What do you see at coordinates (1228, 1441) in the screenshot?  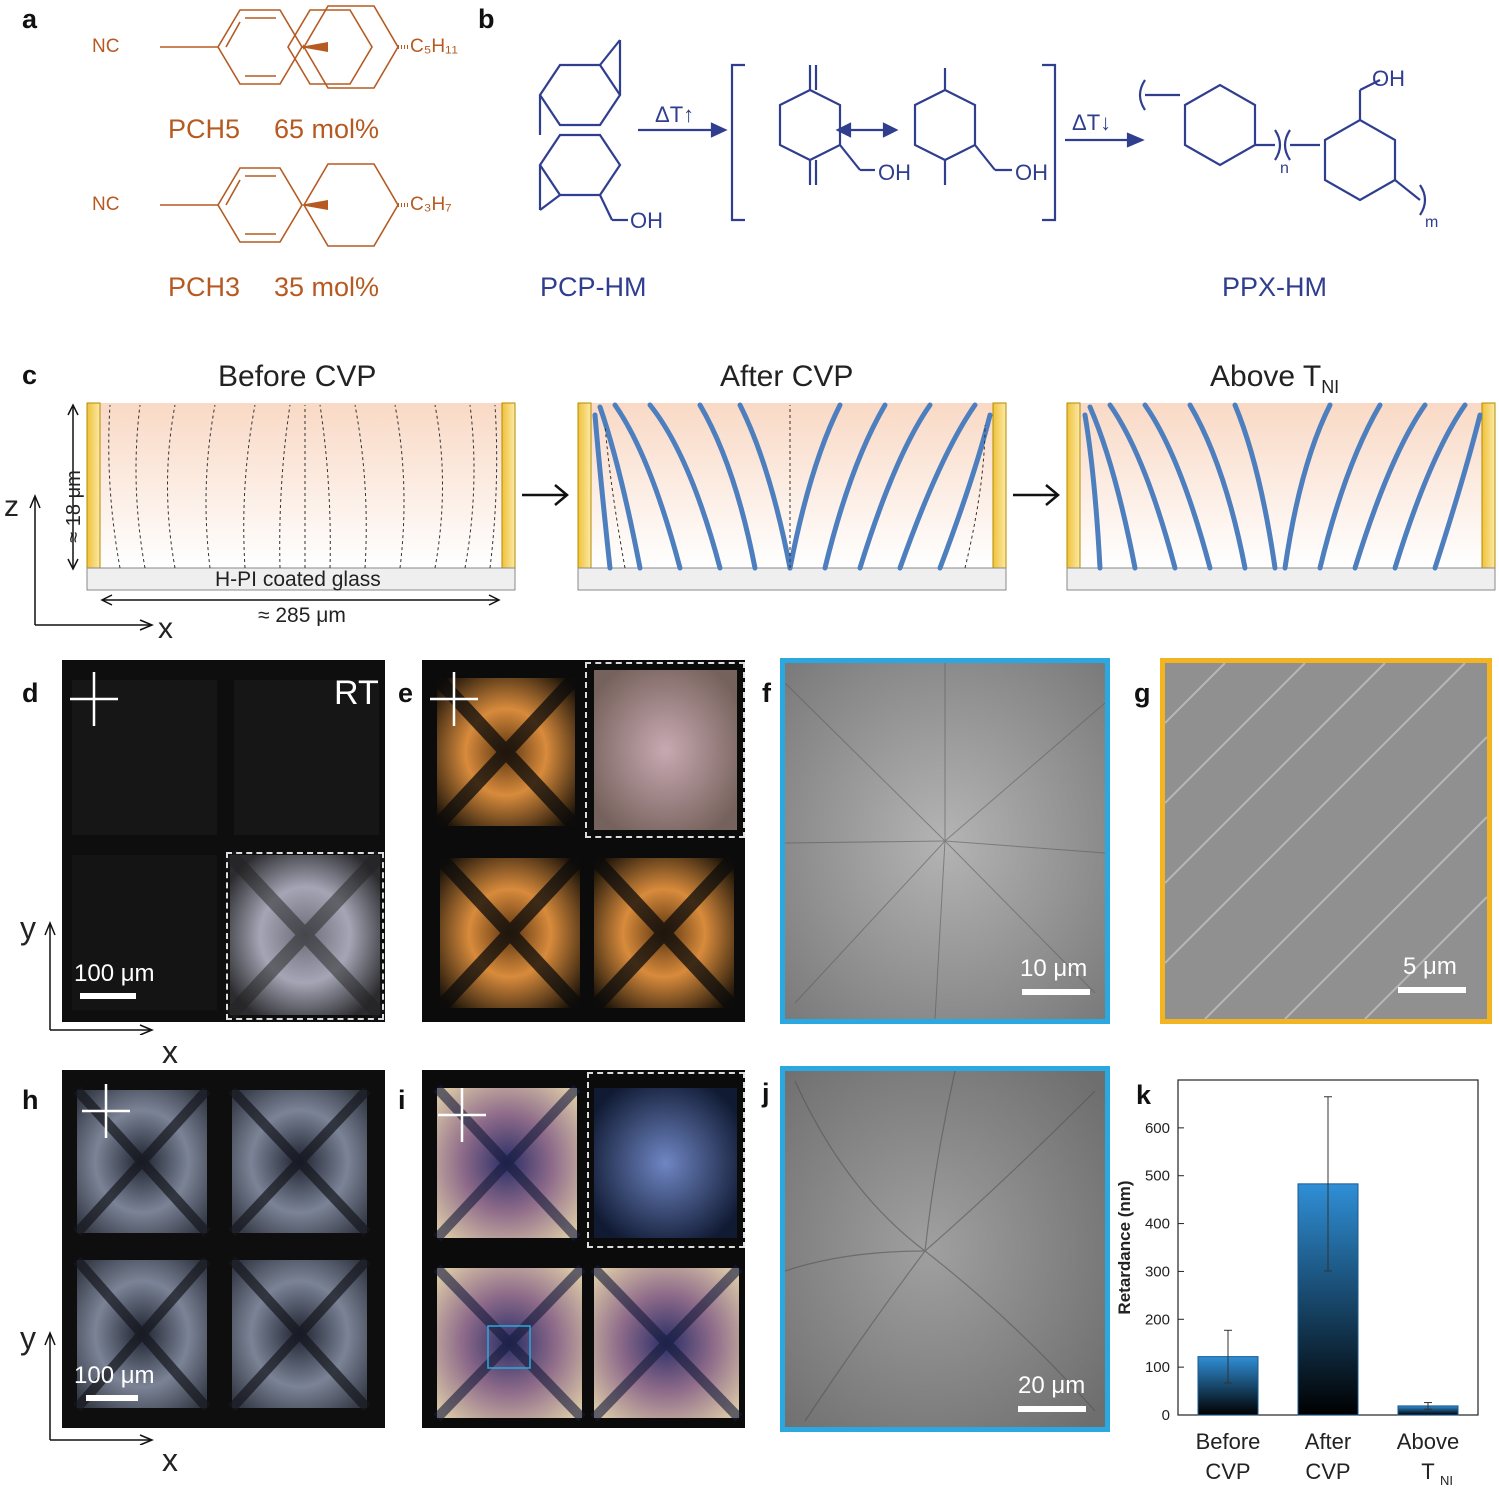 I see `x-tick-label-line1: Before` at bounding box center [1228, 1441].